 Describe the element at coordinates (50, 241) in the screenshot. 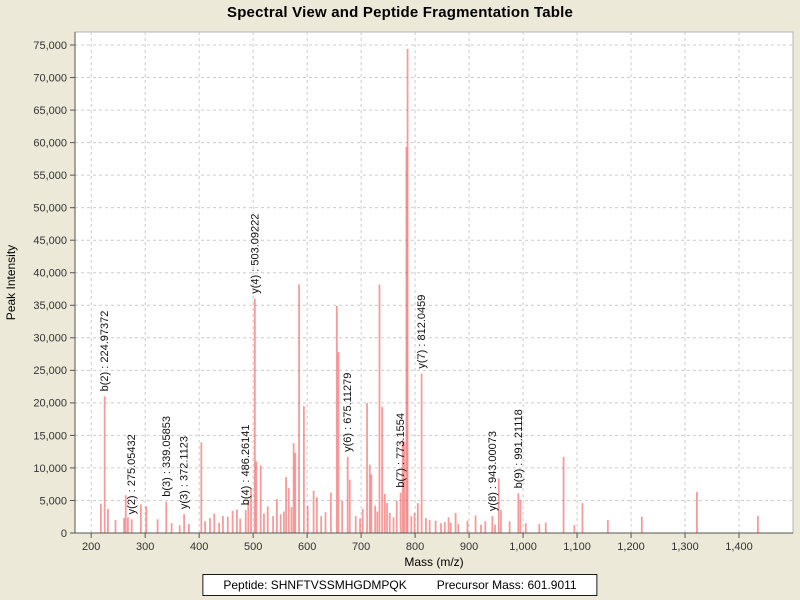

I see `y-tick-label: 45,000` at that location.